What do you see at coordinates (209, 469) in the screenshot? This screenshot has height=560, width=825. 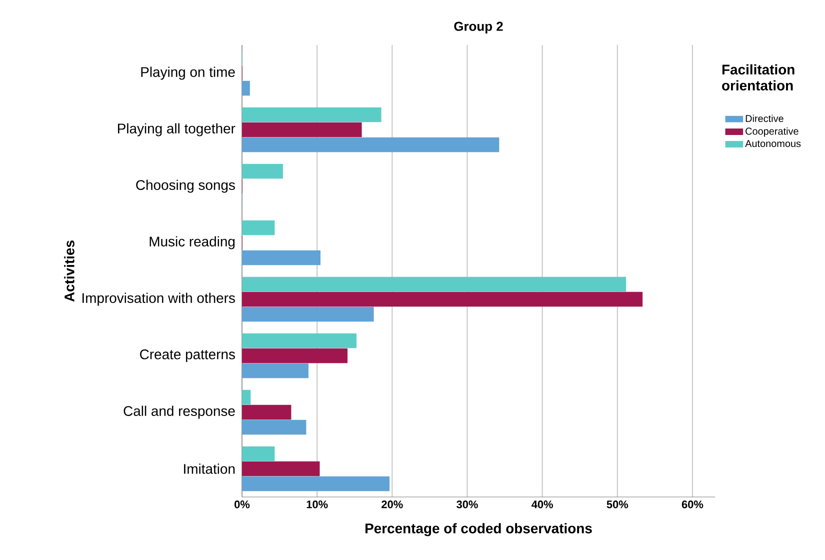 I see `y-tick-label: Imitation` at bounding box center [209, 469].